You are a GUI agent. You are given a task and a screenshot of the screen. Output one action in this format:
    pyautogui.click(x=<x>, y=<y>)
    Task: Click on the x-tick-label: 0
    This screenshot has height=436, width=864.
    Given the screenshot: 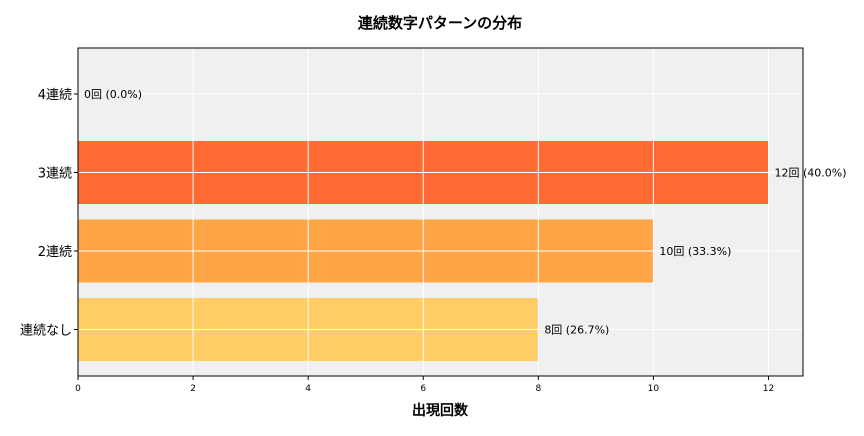 What is the action you would take?
    pyautogui.click(x=78, y=389)
    